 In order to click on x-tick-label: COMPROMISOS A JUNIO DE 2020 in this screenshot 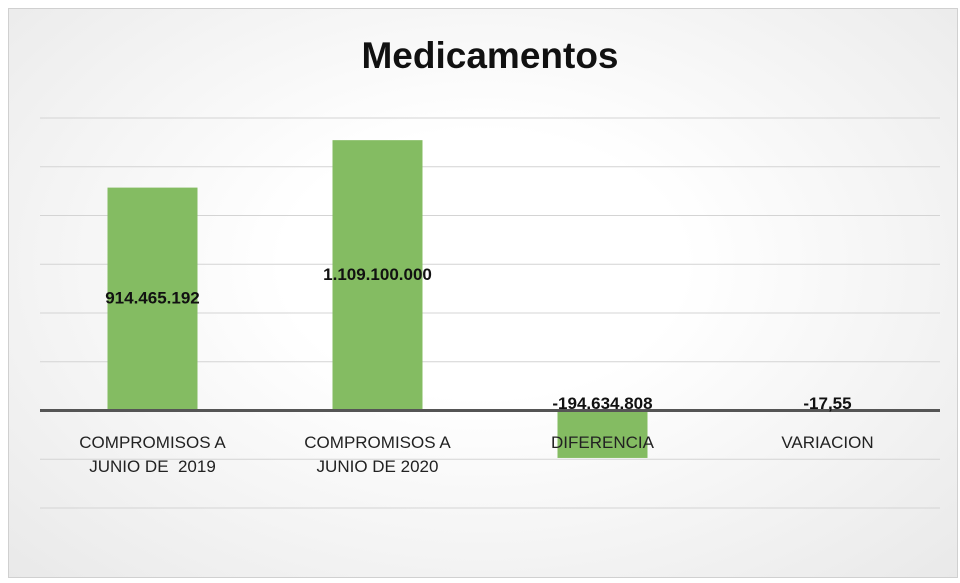, I will do `click(380, 454)`.